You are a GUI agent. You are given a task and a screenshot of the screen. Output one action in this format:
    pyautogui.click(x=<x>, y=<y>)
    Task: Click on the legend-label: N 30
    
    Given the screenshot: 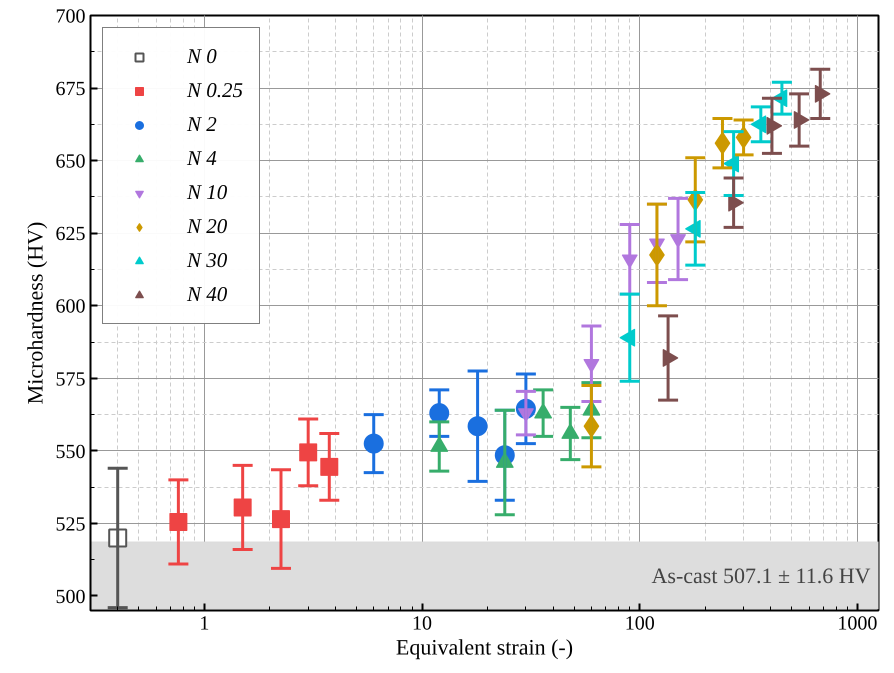 What is the action you would take?
    pyautogui.click(x=207, y=260)
    